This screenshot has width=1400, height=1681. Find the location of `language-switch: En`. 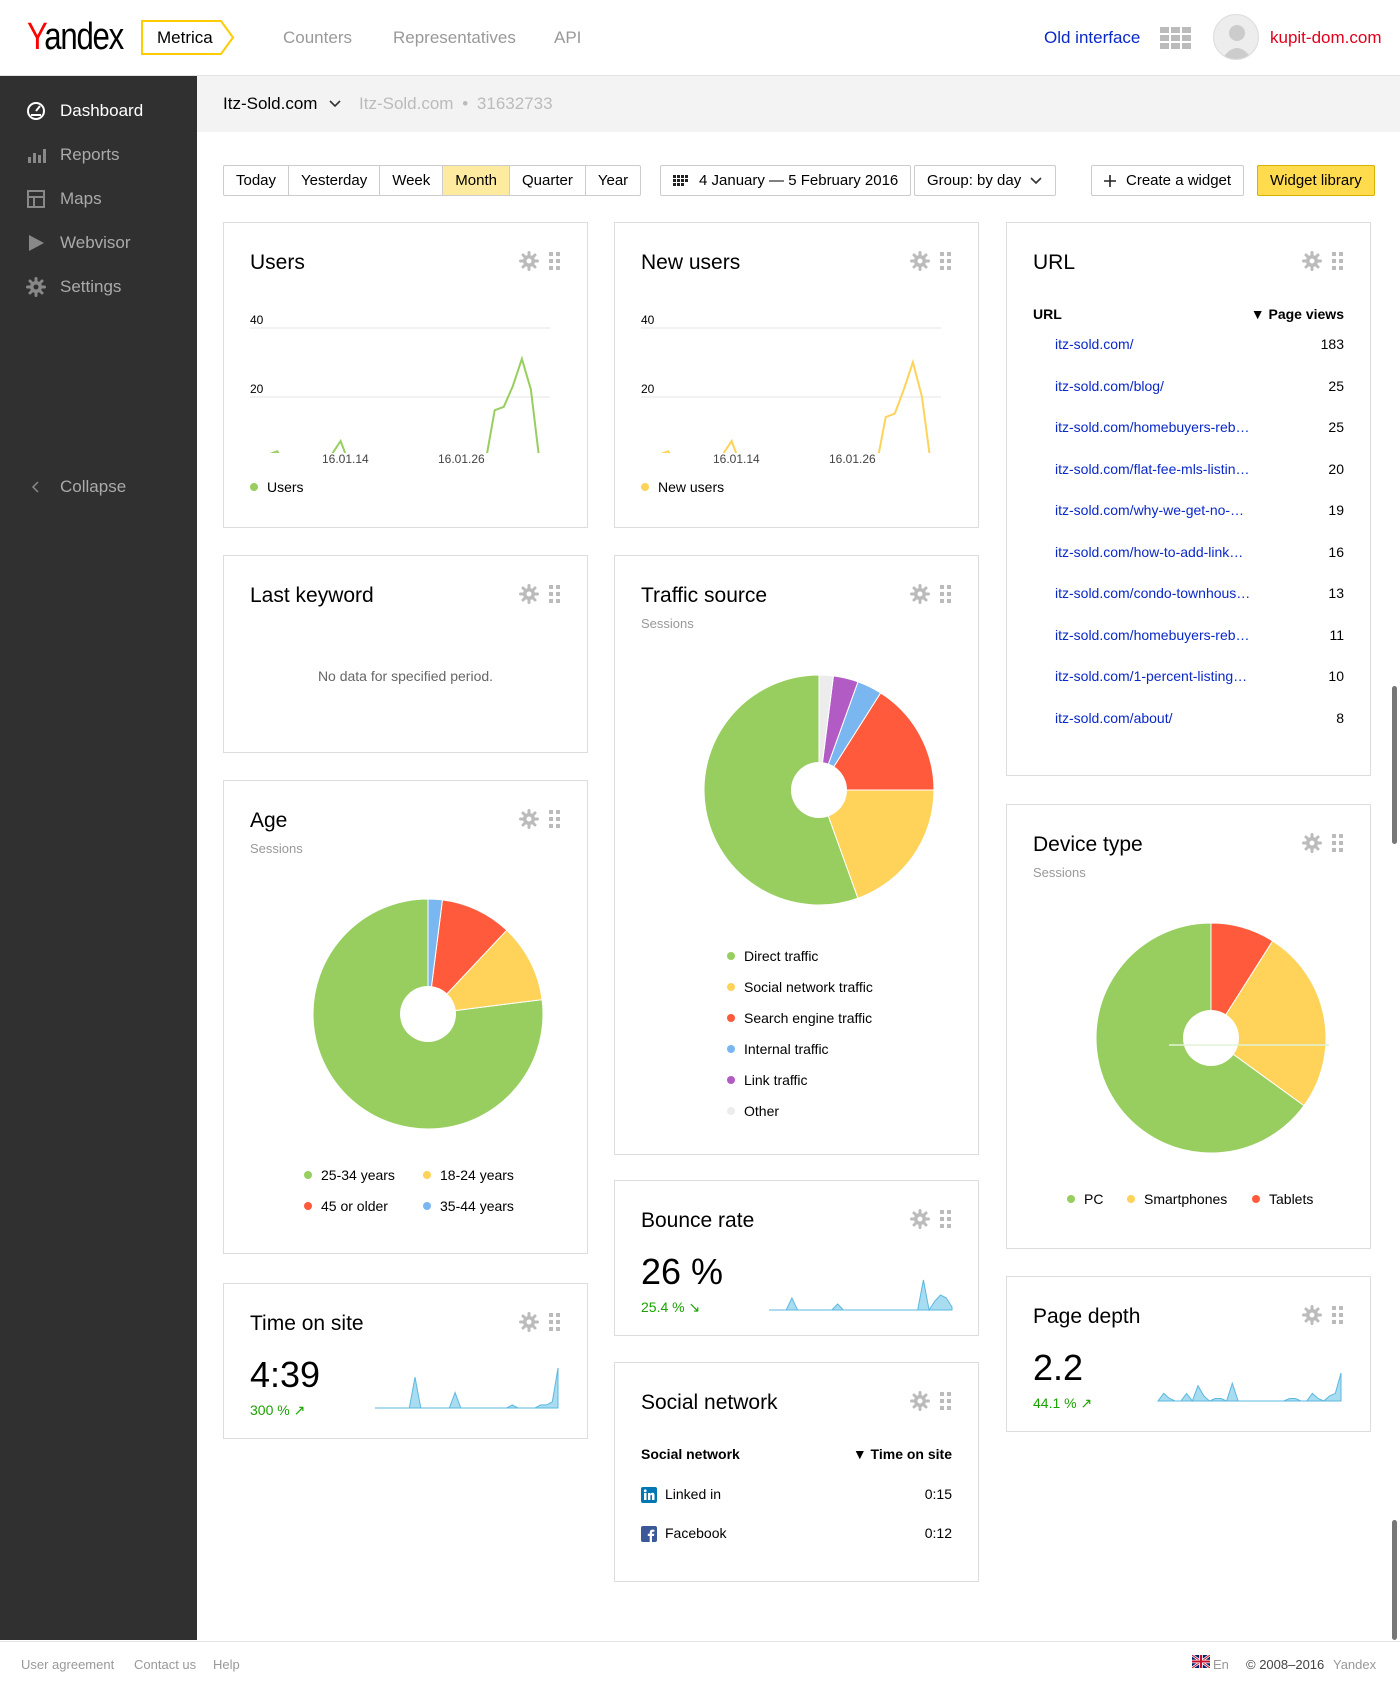

language-switch: En is located at coordinates (1221, 1664).